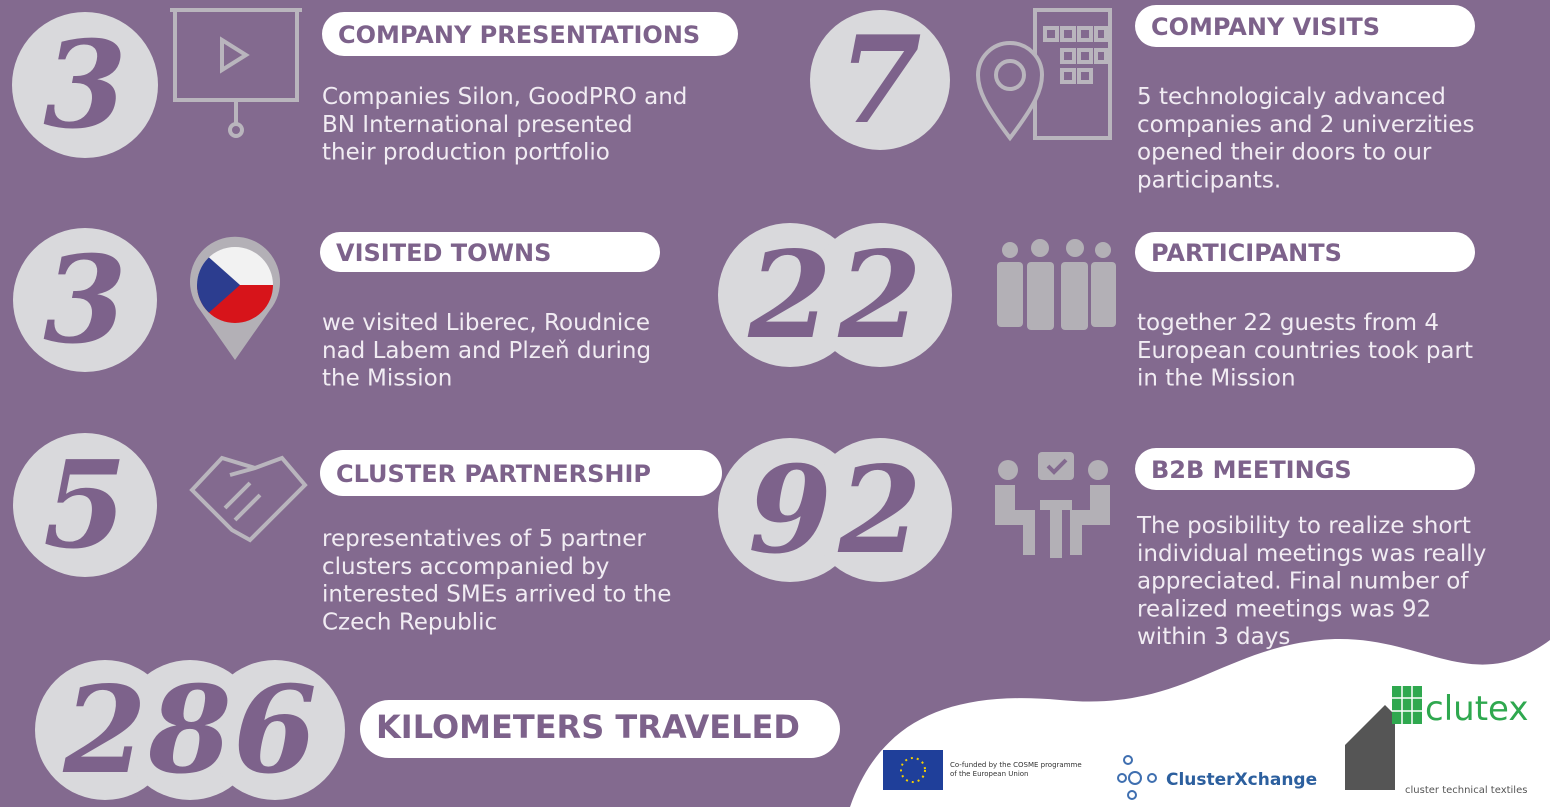 This screenshot has width=1550, height=807. I want to click on eu-flag, so click(913, 770).